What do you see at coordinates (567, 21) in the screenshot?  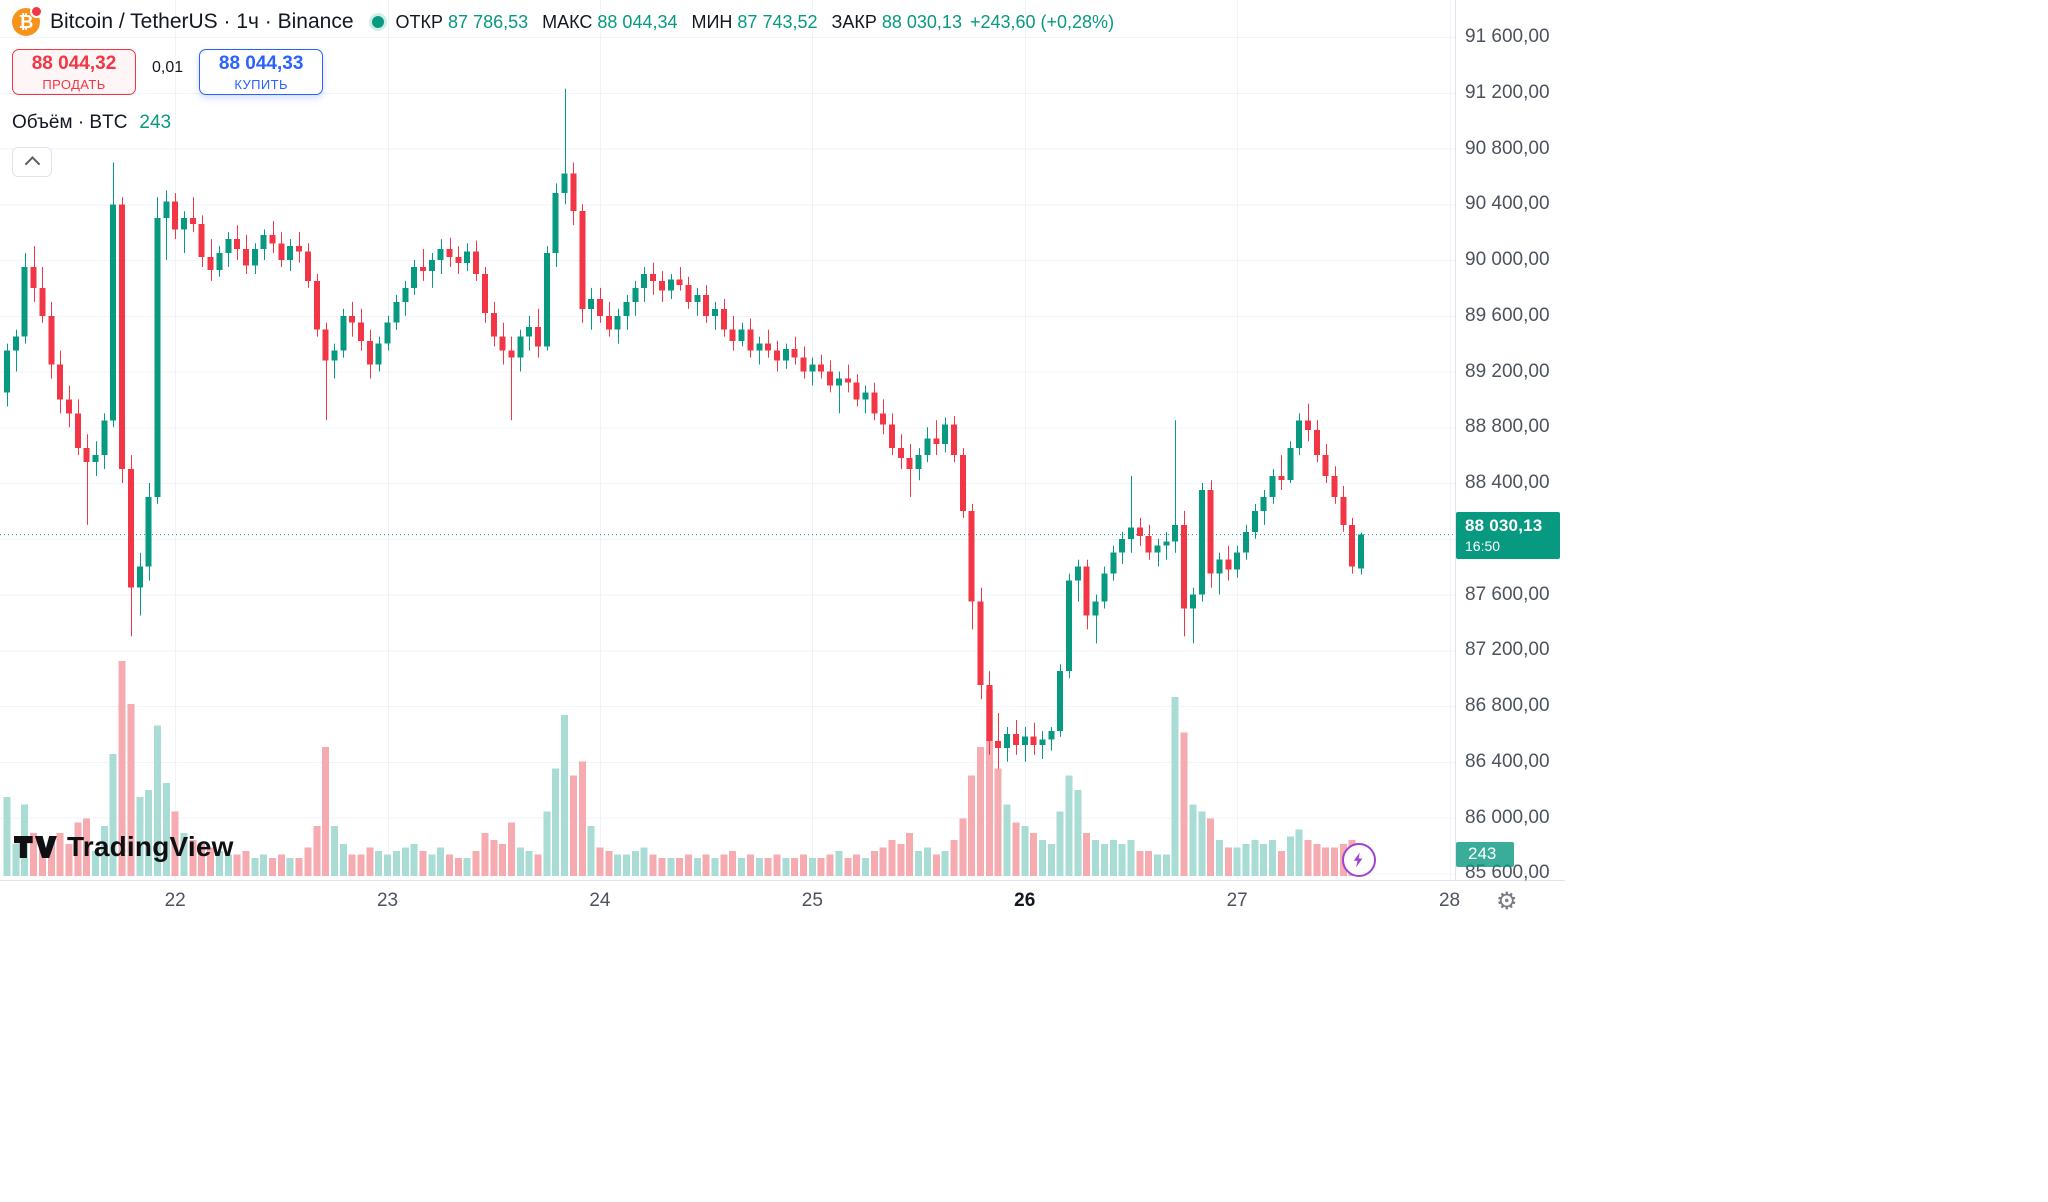 I see `high-label: МАКС` at bounding box center [567, 21].